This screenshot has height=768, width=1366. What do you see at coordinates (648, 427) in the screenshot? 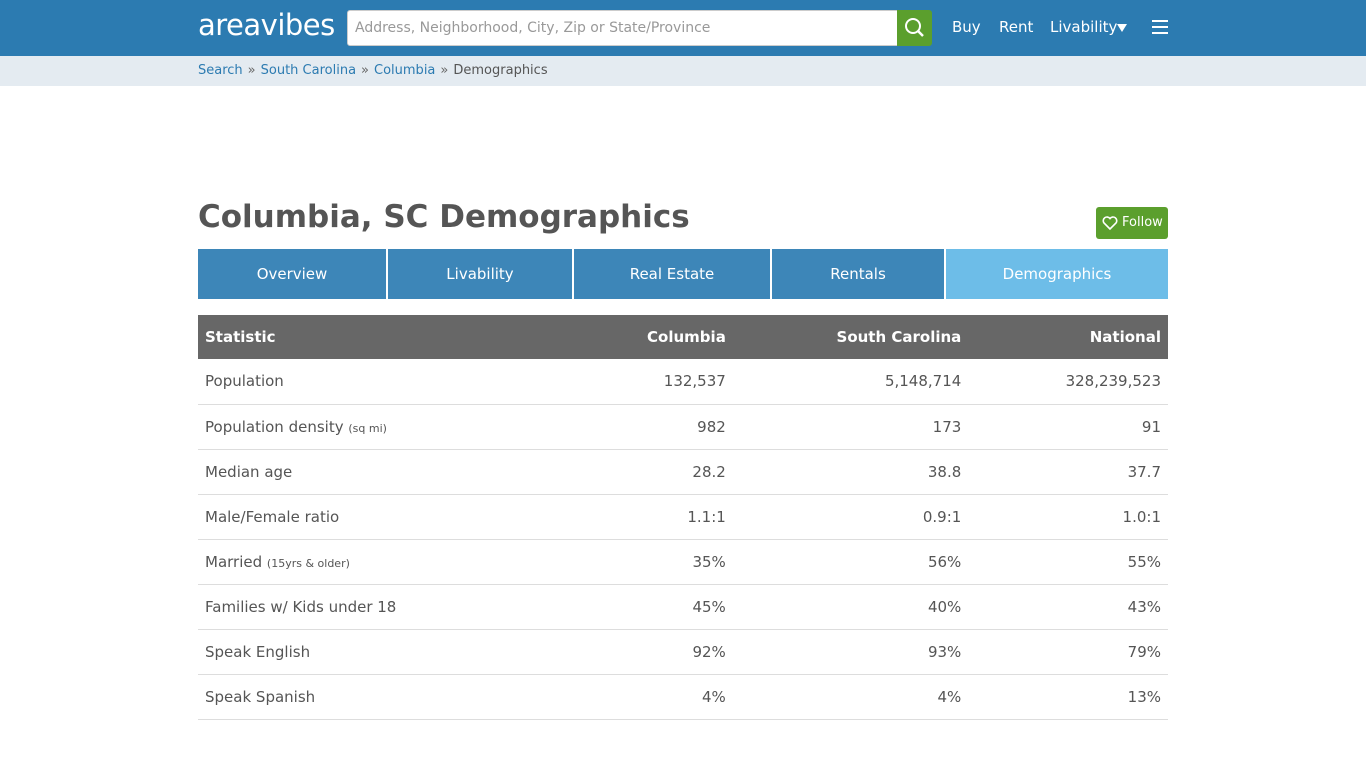
I see `cell: 982` at bounding box center [648, 427].